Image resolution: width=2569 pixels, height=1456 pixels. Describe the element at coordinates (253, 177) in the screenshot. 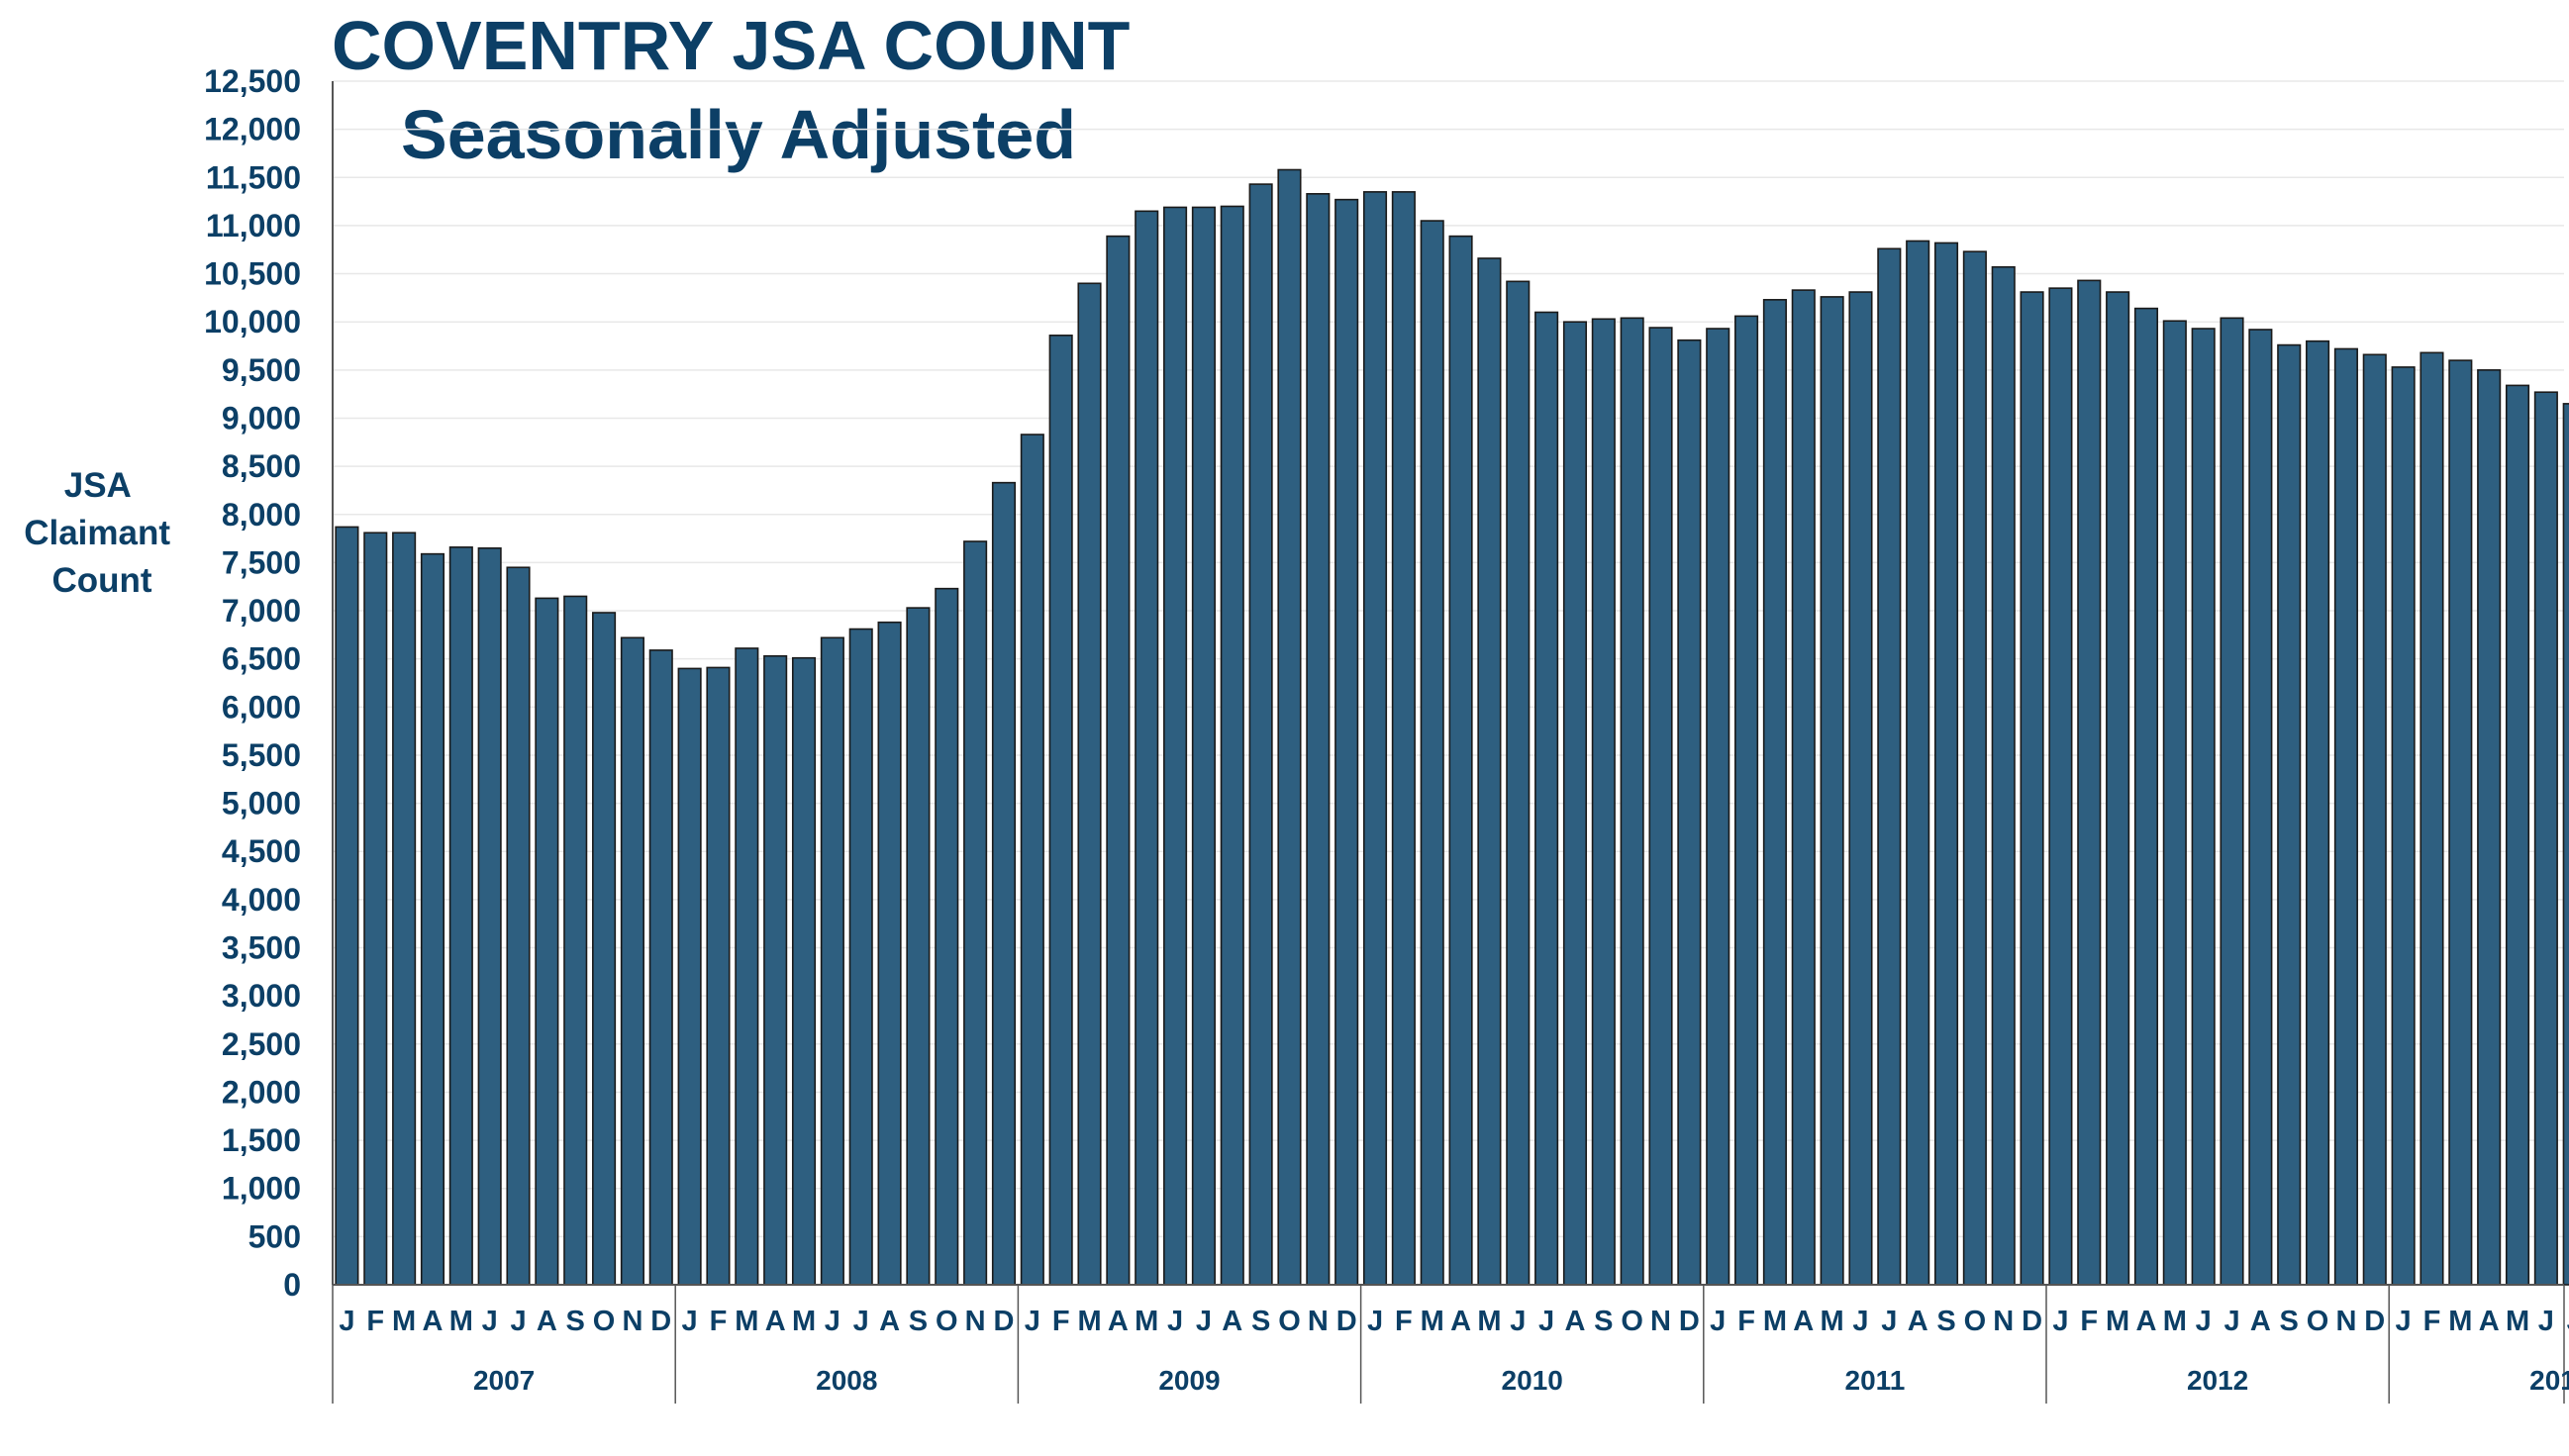

I see `y-tick-label: 11,500` at that location.